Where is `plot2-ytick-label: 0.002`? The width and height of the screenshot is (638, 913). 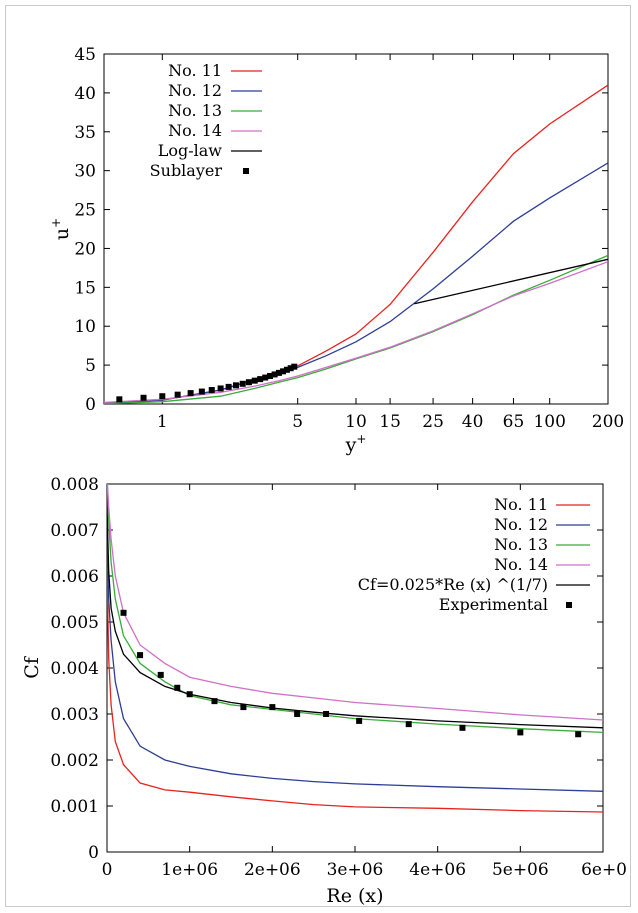
plot2-ytick-label: 0.002 is located at coordinates (74, 761).